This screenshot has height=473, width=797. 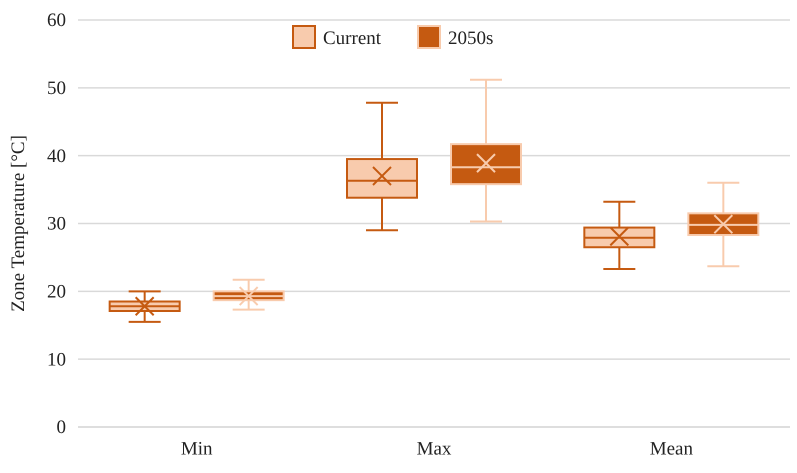 I want to click on x-tick-label: Max, so click(x=434, y=449).